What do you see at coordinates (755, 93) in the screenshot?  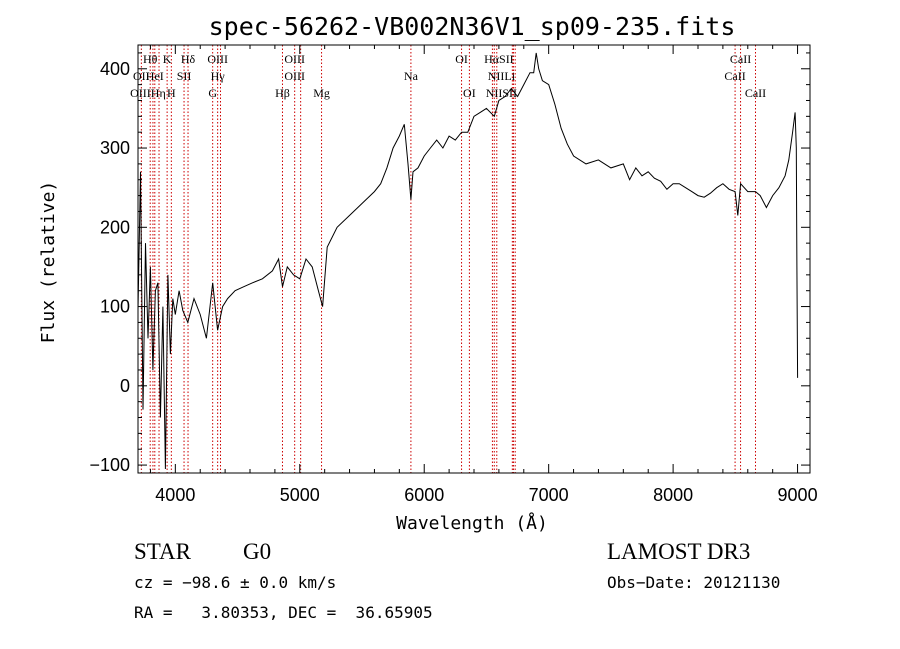 I see `line-label-2-7: CaII` at bounding box center [755, 93].